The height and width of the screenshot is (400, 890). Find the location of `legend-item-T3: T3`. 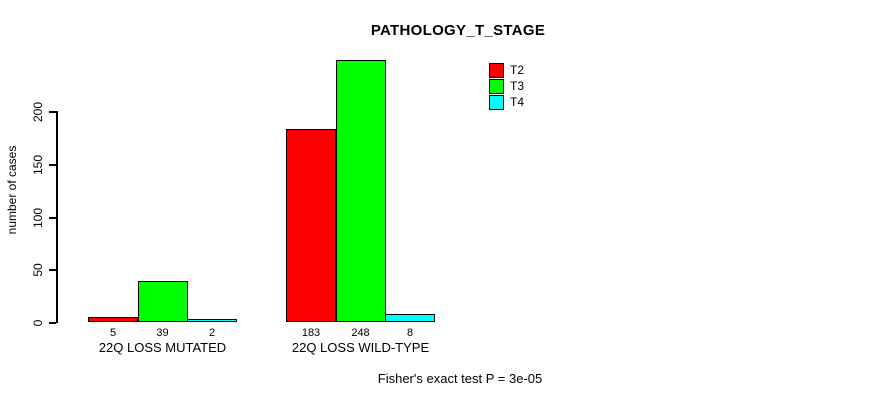

legend-item-T3: T3 is located at coordinates (506, 87).